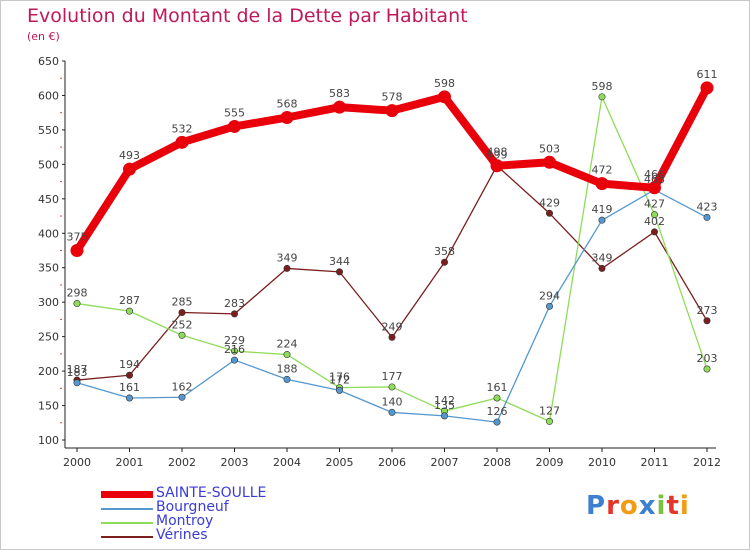  What do you see at coordinates (392, 376) in the screenshot?
I see `data-label: 177` at bounding box center [392, 376].